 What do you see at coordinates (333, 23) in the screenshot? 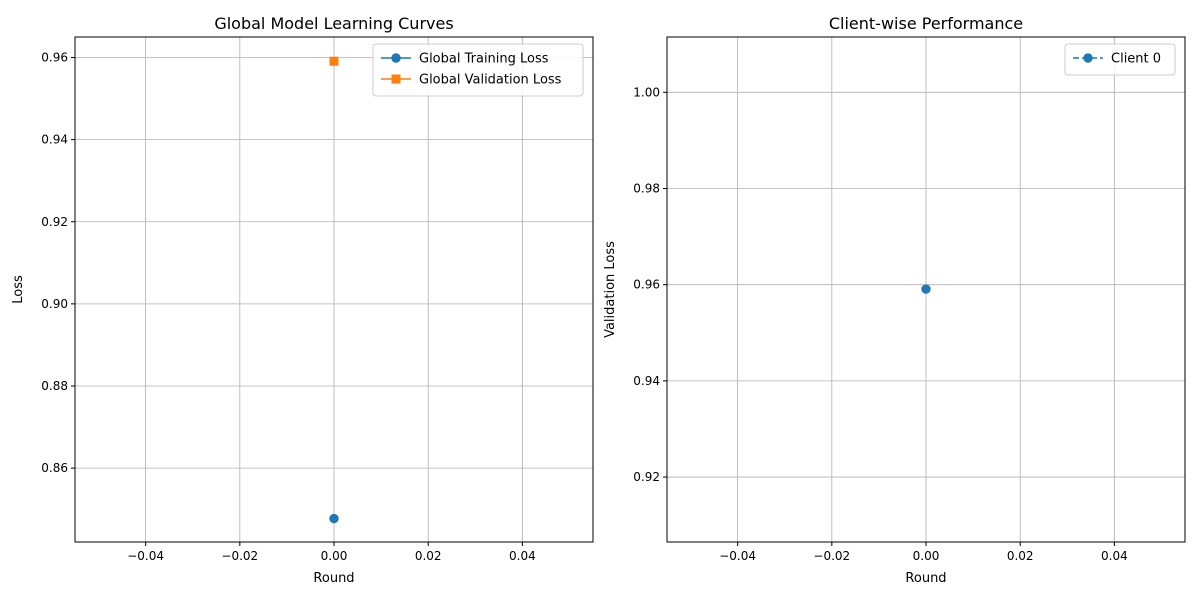
I see `chart-title: Global Model Learning Curves` at bounding box center [333, 23].